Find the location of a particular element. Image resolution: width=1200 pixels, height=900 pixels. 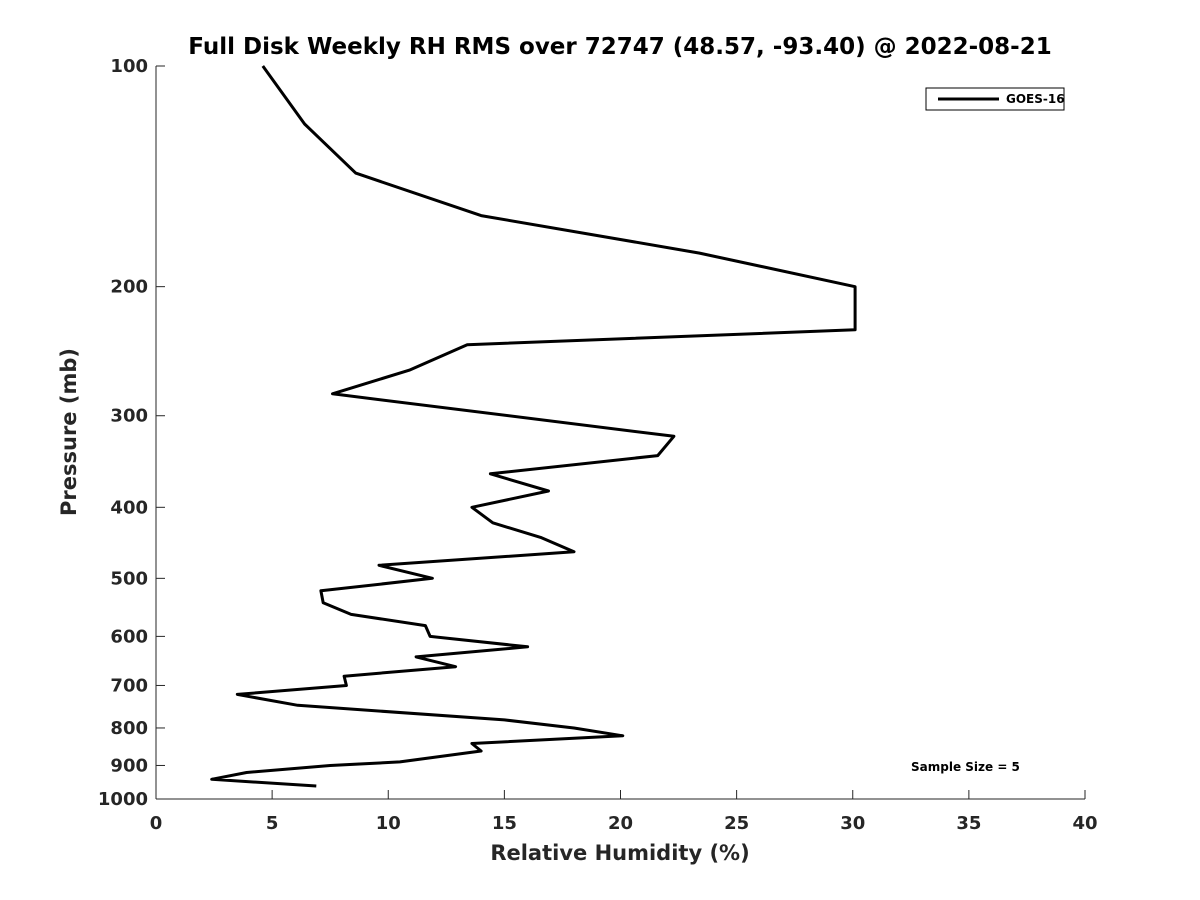

y-tick-label: 700 is located at coordinates (129, 685).